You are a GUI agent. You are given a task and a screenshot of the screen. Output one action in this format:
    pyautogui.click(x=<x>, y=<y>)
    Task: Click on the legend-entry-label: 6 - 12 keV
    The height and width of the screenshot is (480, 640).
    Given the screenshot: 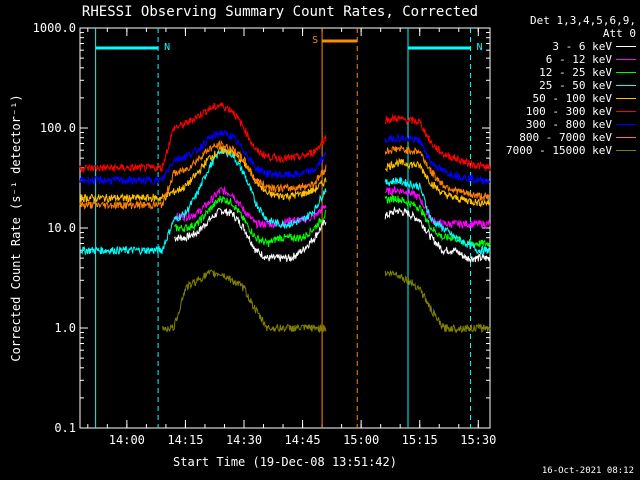 What is the action you would take?
    pyautogui.click(x=578, y=59)
    